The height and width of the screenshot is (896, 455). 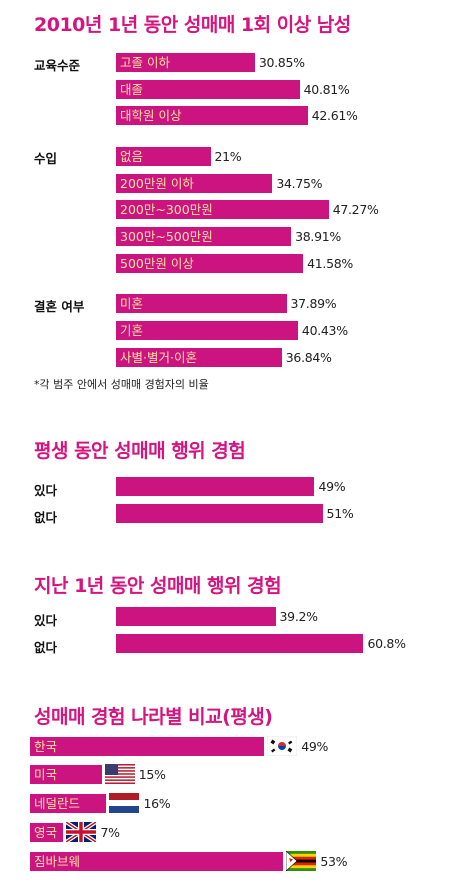 I want to click on bar-category-label: 200만~300만원, so click(x=166, y=209).